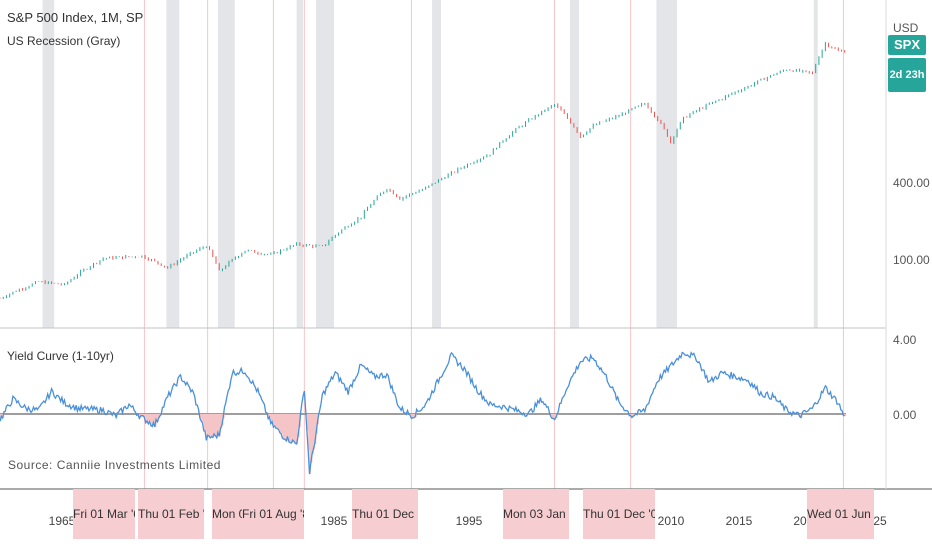 This screenshot has height=550, width=932. What do you see at coordinates (60, 356) in the screenshot?
I see `yield-pane-title: Yield Curve (1-10yr)` at bounding box center [60, 356].